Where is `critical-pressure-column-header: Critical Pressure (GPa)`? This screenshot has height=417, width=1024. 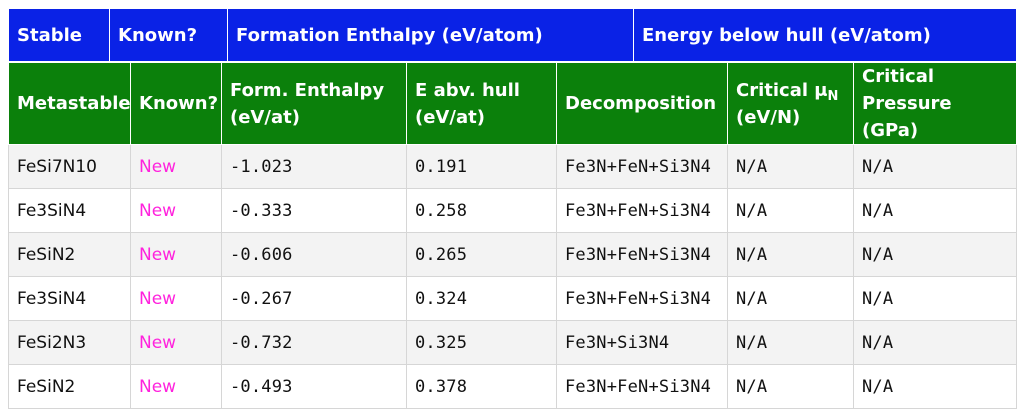 critical-pressure-column-header: Critical Pressure (GPa) is located at coordinates (935, 103).